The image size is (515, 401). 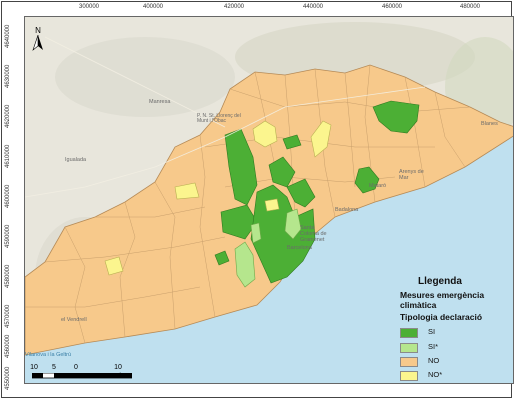 What do you see at coordinates (8, 236) in the screenshot?
I see `y-tick: 4590000` at bounding box center [8, 236].